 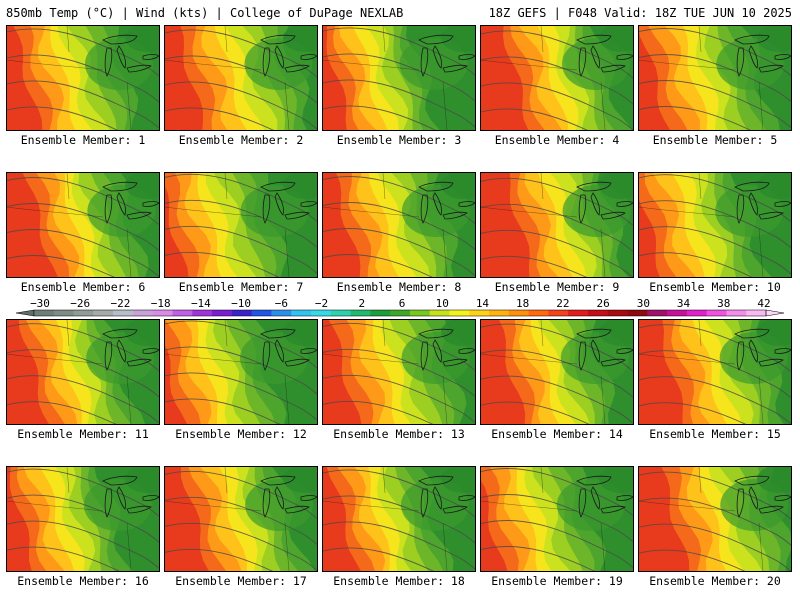 What do you see at coordinates (715, 581) in the screenshot?
I see `member-label: Ensemble Member: 20` at bounding box center [715, 581].